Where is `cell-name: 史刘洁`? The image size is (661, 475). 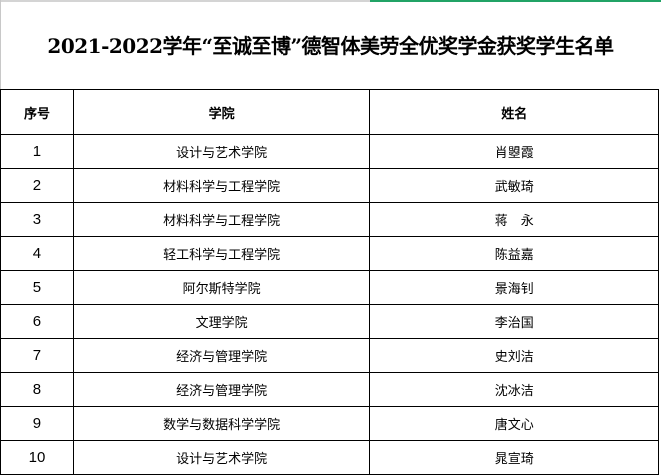
cell-name: 史刘洁 is located at coordinates (514, 355).